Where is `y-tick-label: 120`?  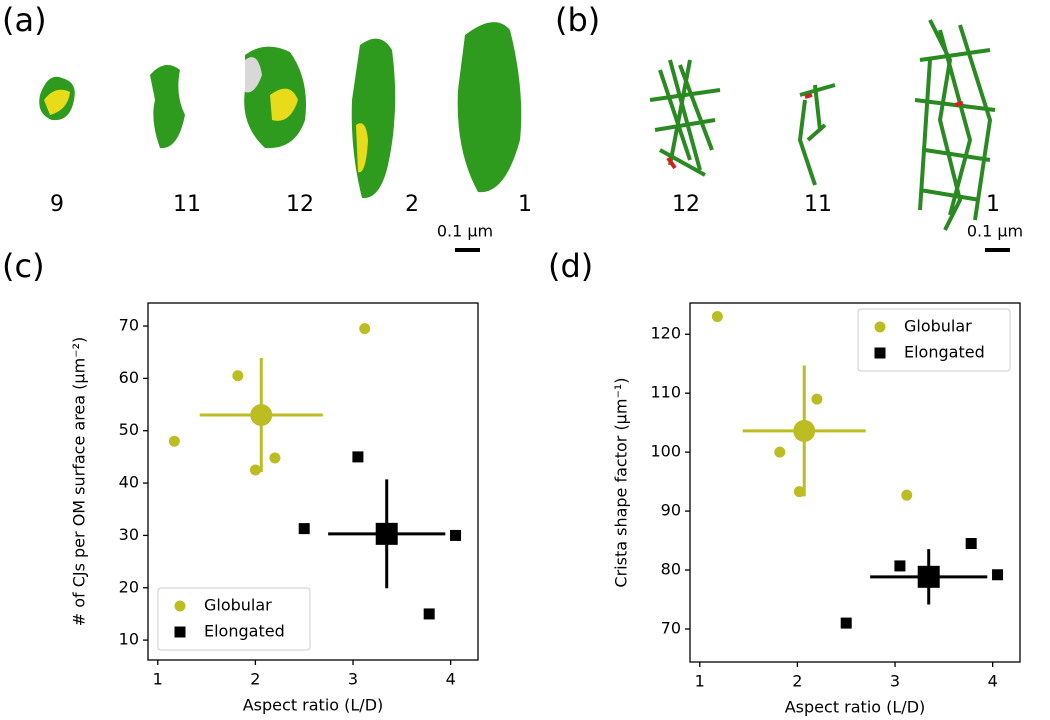 y-tick-label: 120 is located at coordinates (665, 333).